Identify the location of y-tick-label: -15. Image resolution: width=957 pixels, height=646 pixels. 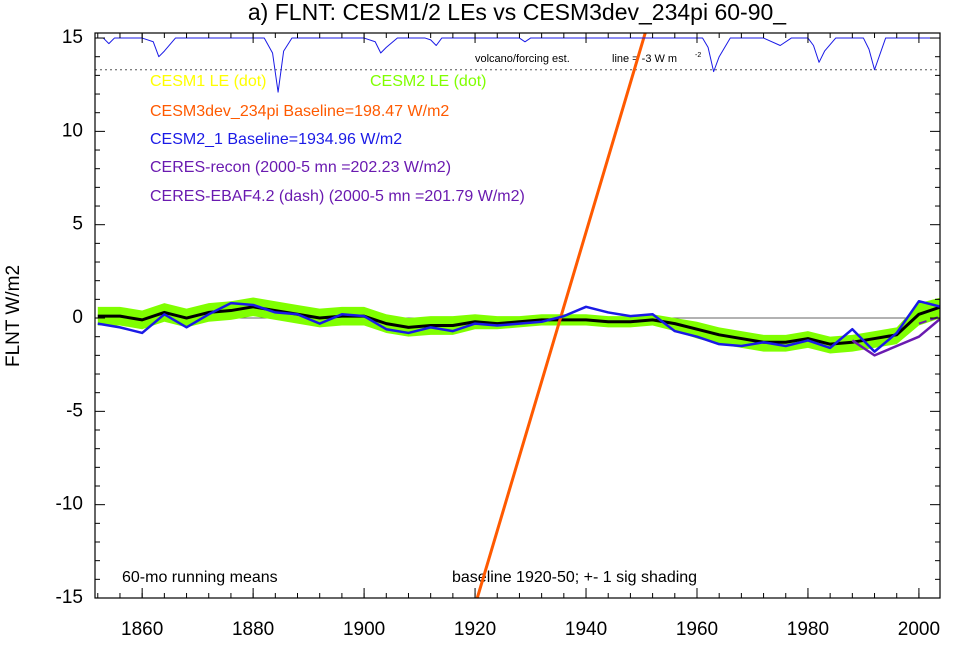
(69, 597).